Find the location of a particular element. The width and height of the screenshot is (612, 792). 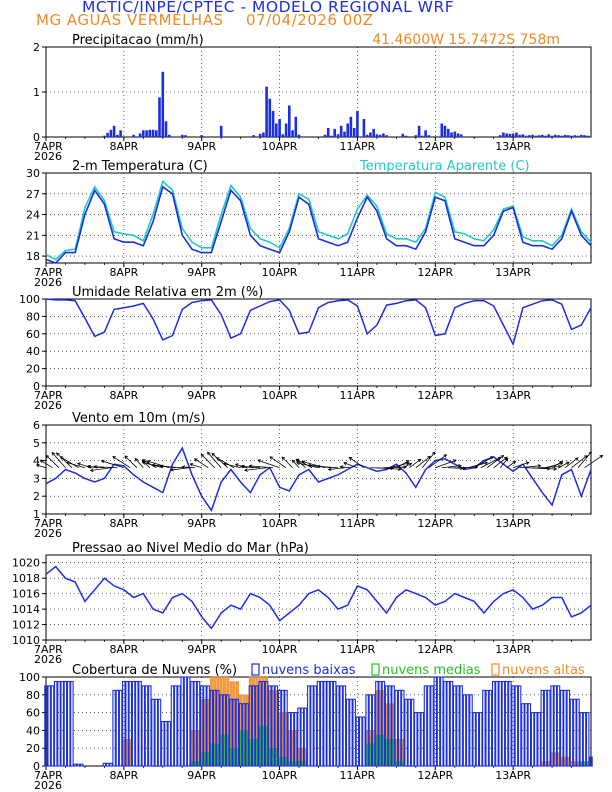

wind-ytick-label: 3 is located at coordinates (36, 478).